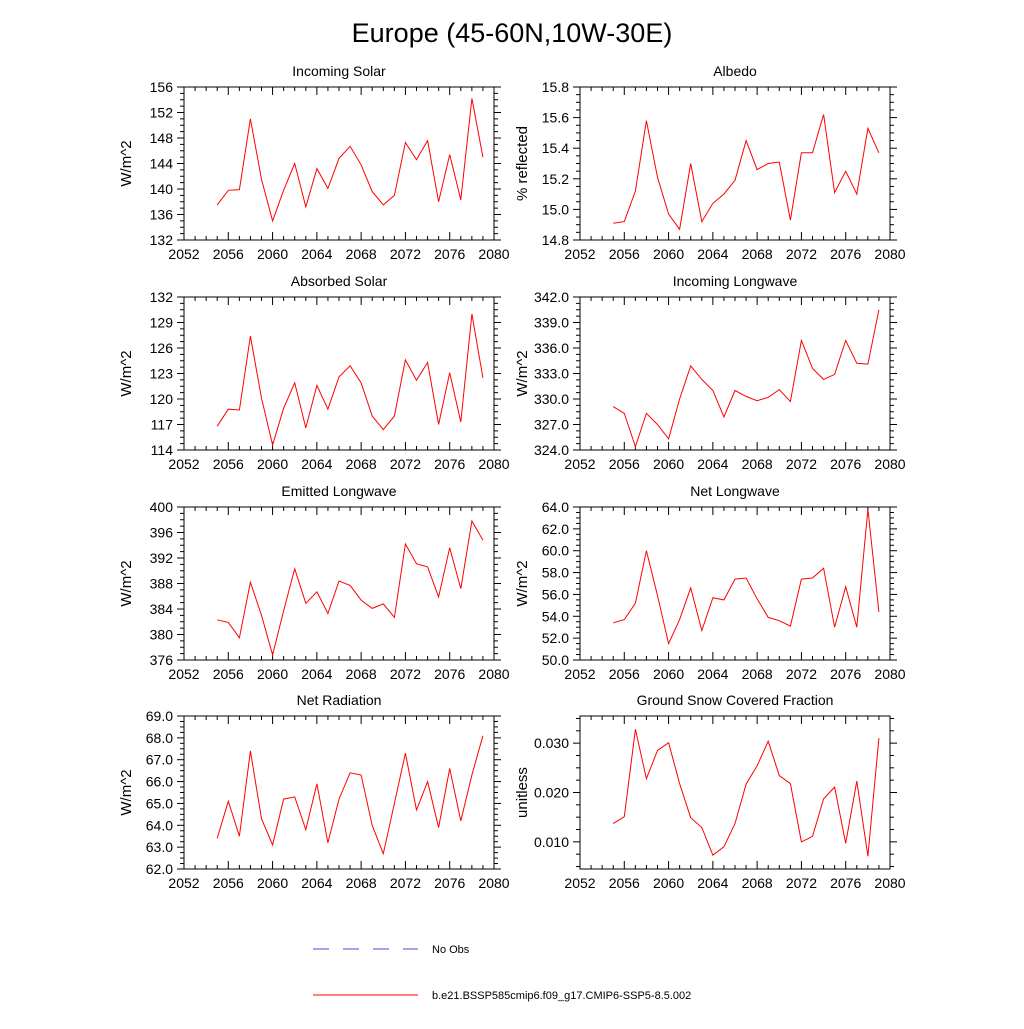 This screenshot has height=1029, width=1024. What do you see at coordinates (555, 87) in the screenshot?
I see `y-tick-label: 15.8` at bounding box center [555, 87].